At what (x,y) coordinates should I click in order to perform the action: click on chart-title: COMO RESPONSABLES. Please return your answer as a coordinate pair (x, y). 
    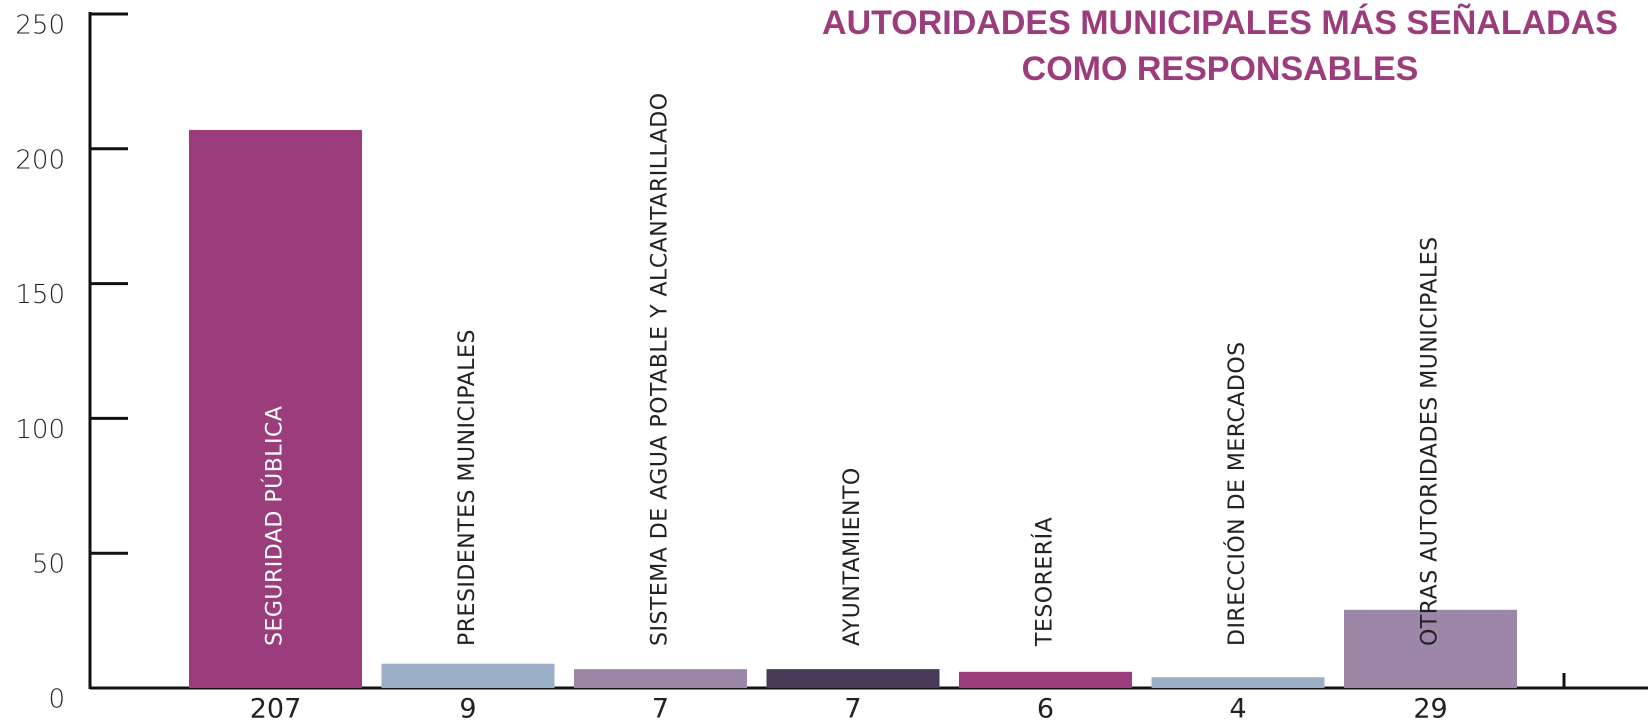
    Looking at the image, I should click on (1220, 69).